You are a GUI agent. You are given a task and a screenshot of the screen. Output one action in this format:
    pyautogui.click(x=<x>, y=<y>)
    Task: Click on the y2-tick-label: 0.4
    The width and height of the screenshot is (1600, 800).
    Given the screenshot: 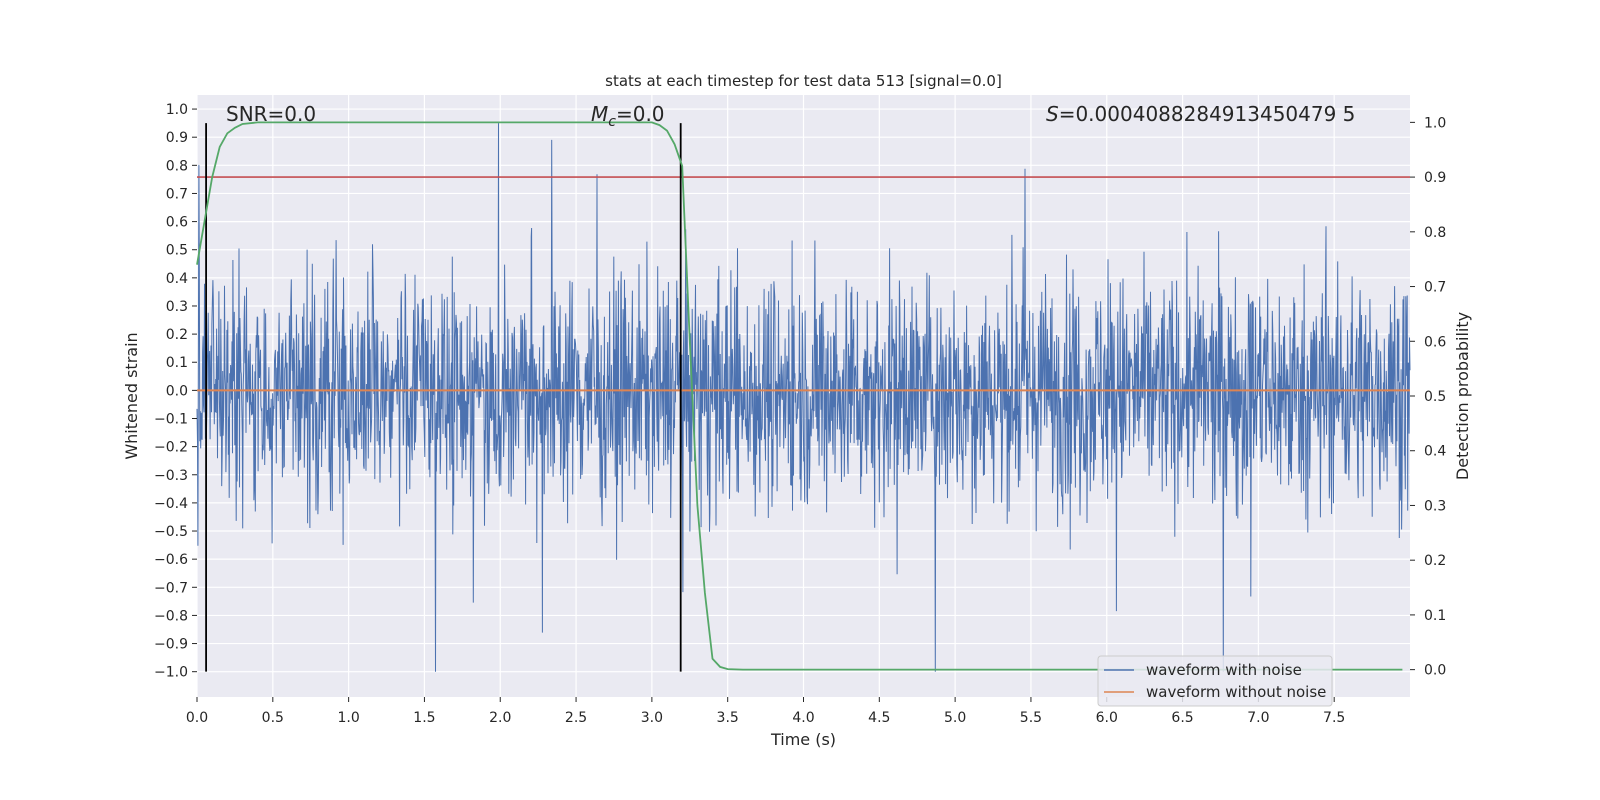 What is the action you would take?
    pyautogui.click(x=1435, y=452)
    